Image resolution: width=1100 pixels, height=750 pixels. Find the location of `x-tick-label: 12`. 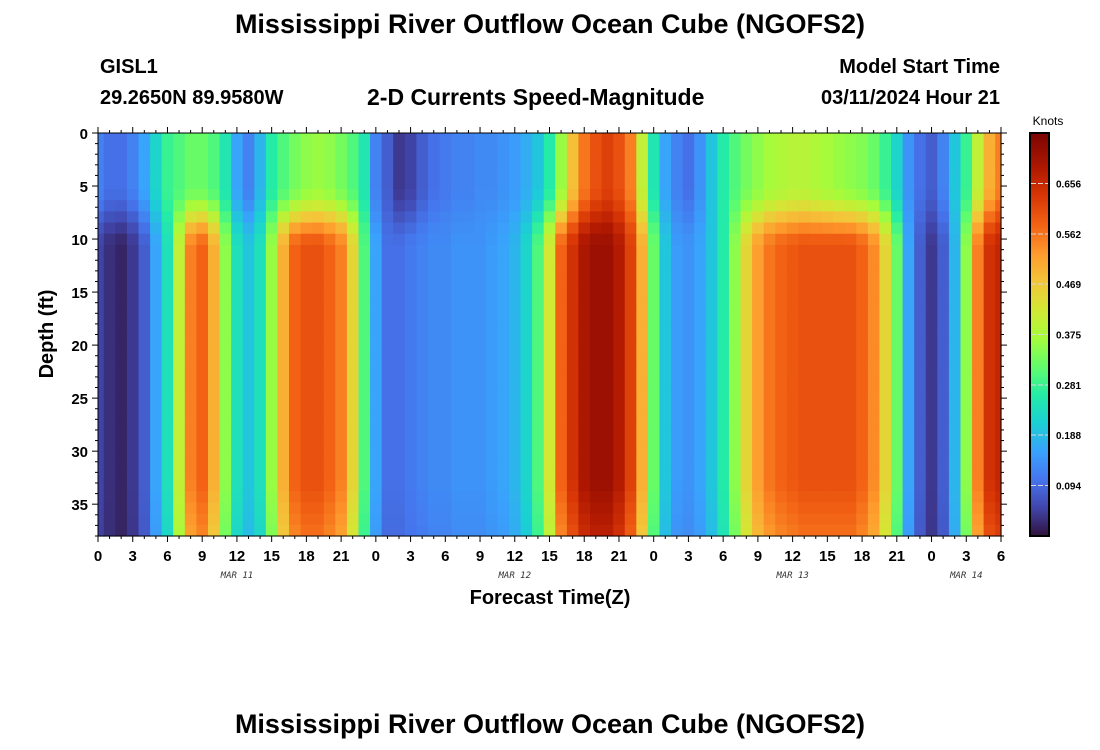

x-tick-label: 12 is located at coordinates (792, 556).